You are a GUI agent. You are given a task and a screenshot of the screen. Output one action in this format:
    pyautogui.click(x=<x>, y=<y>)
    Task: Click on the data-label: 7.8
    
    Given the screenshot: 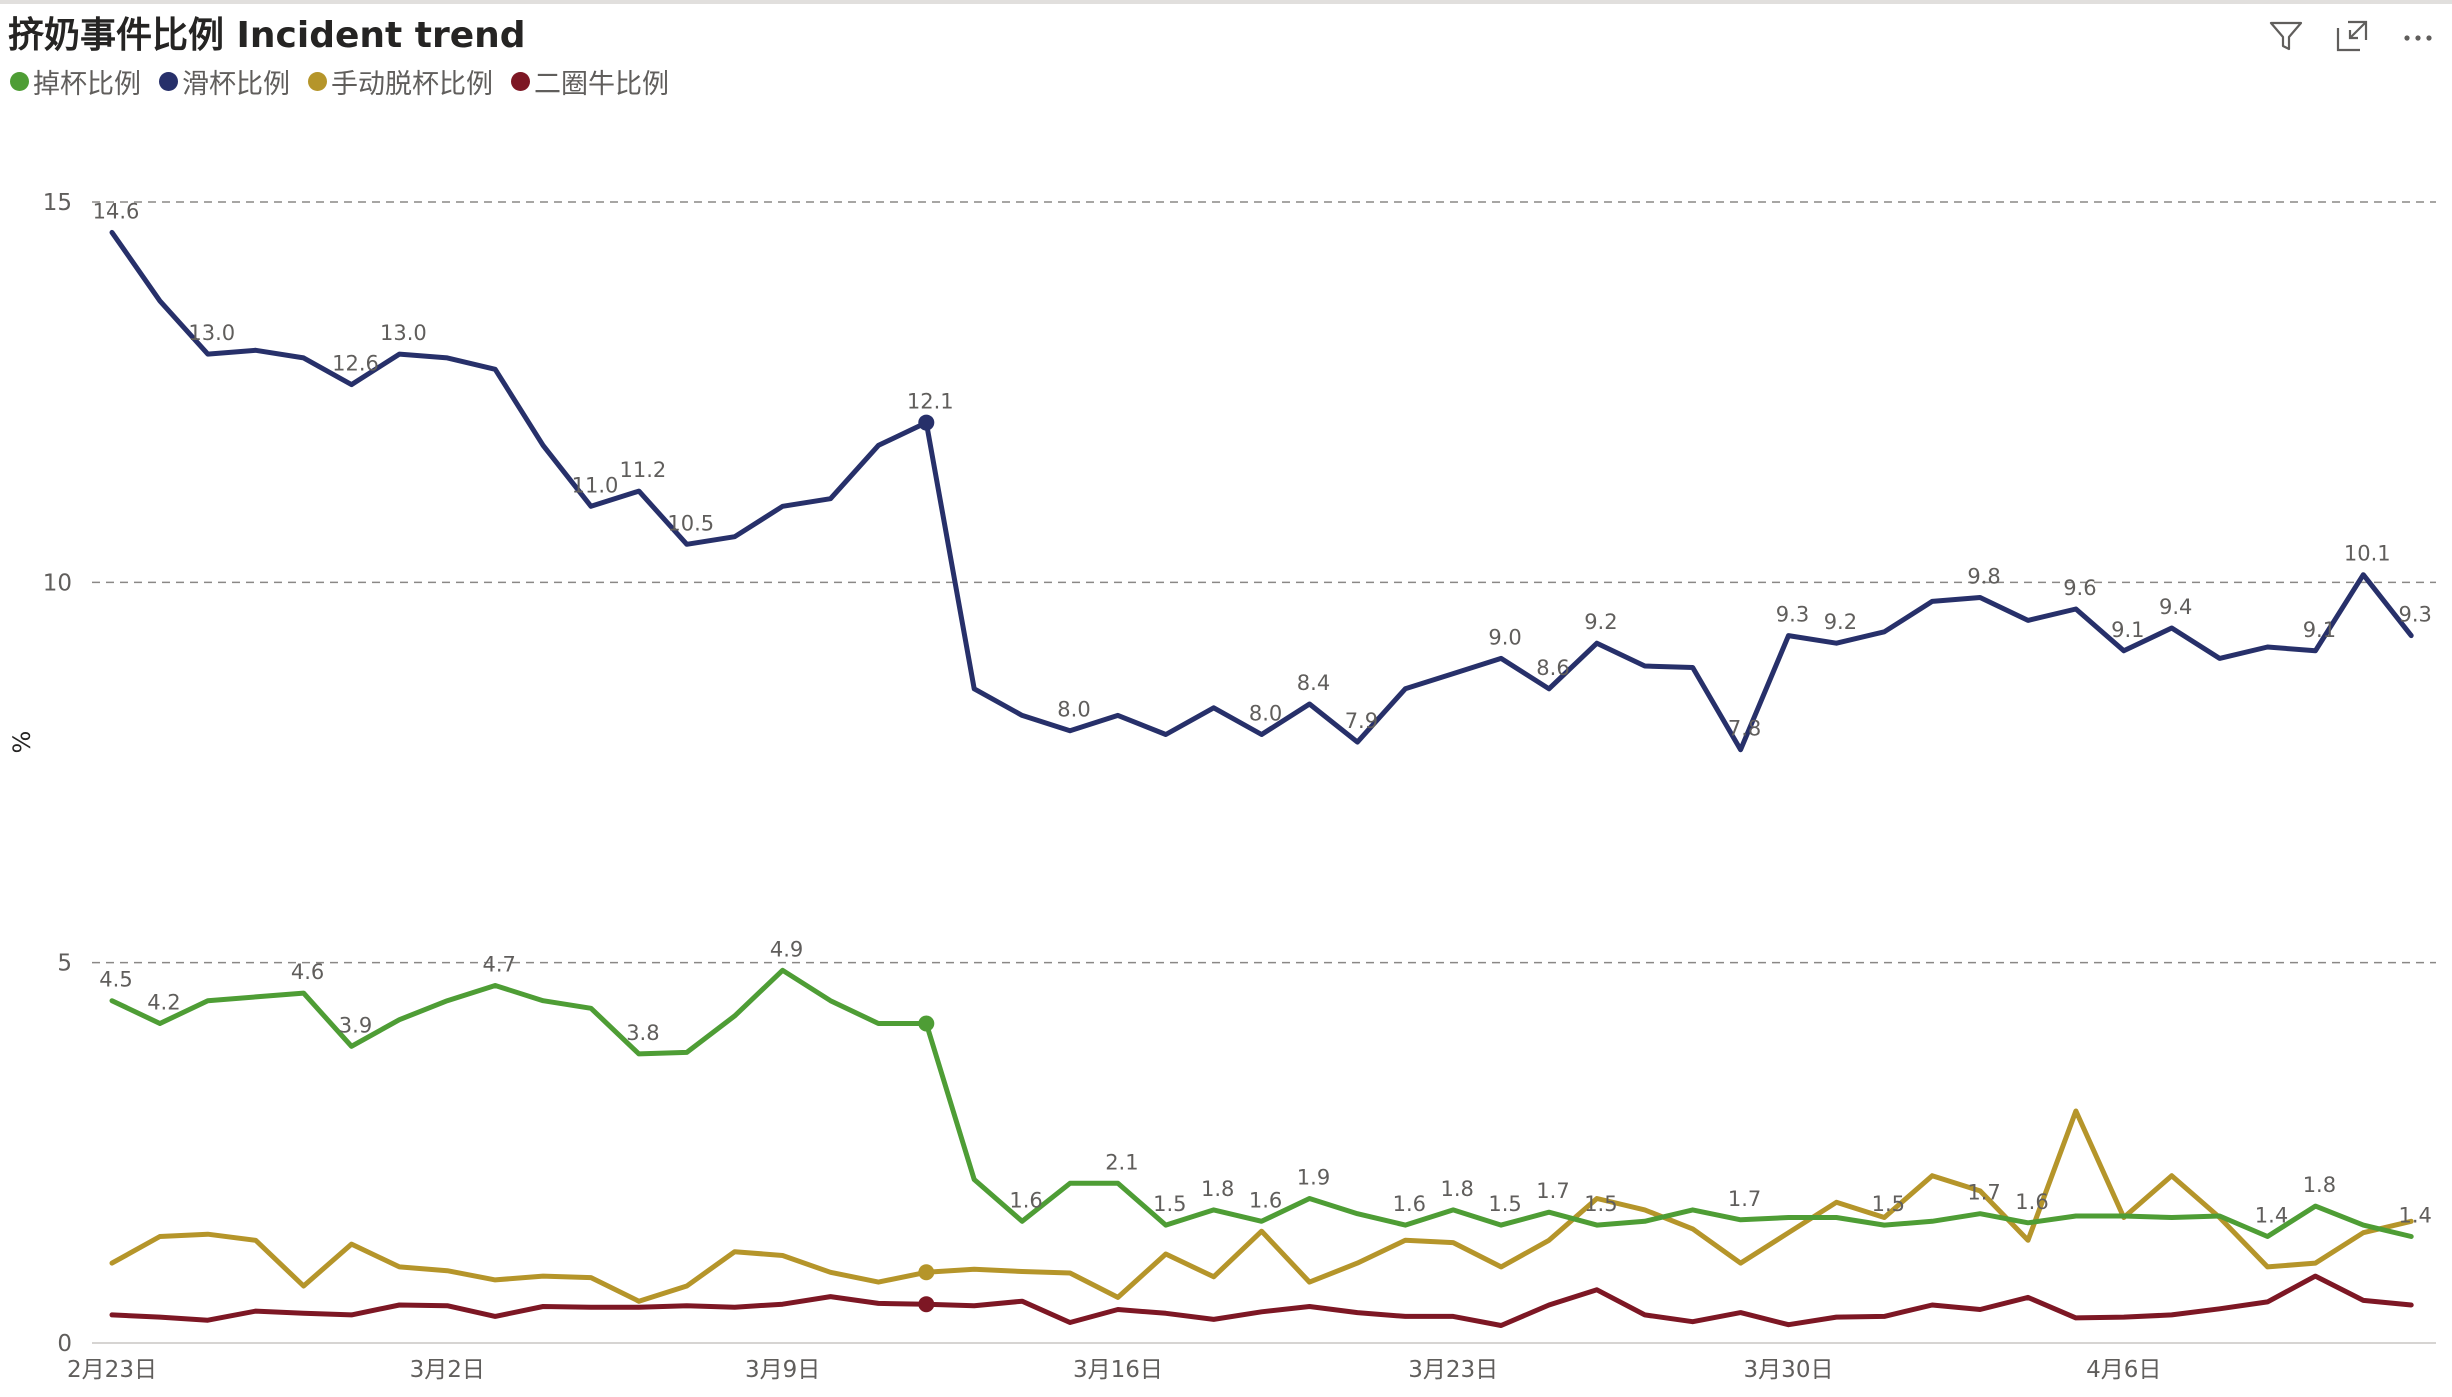 What is the action you would take?
    pyautogui.click(x=1744, y=729)
    